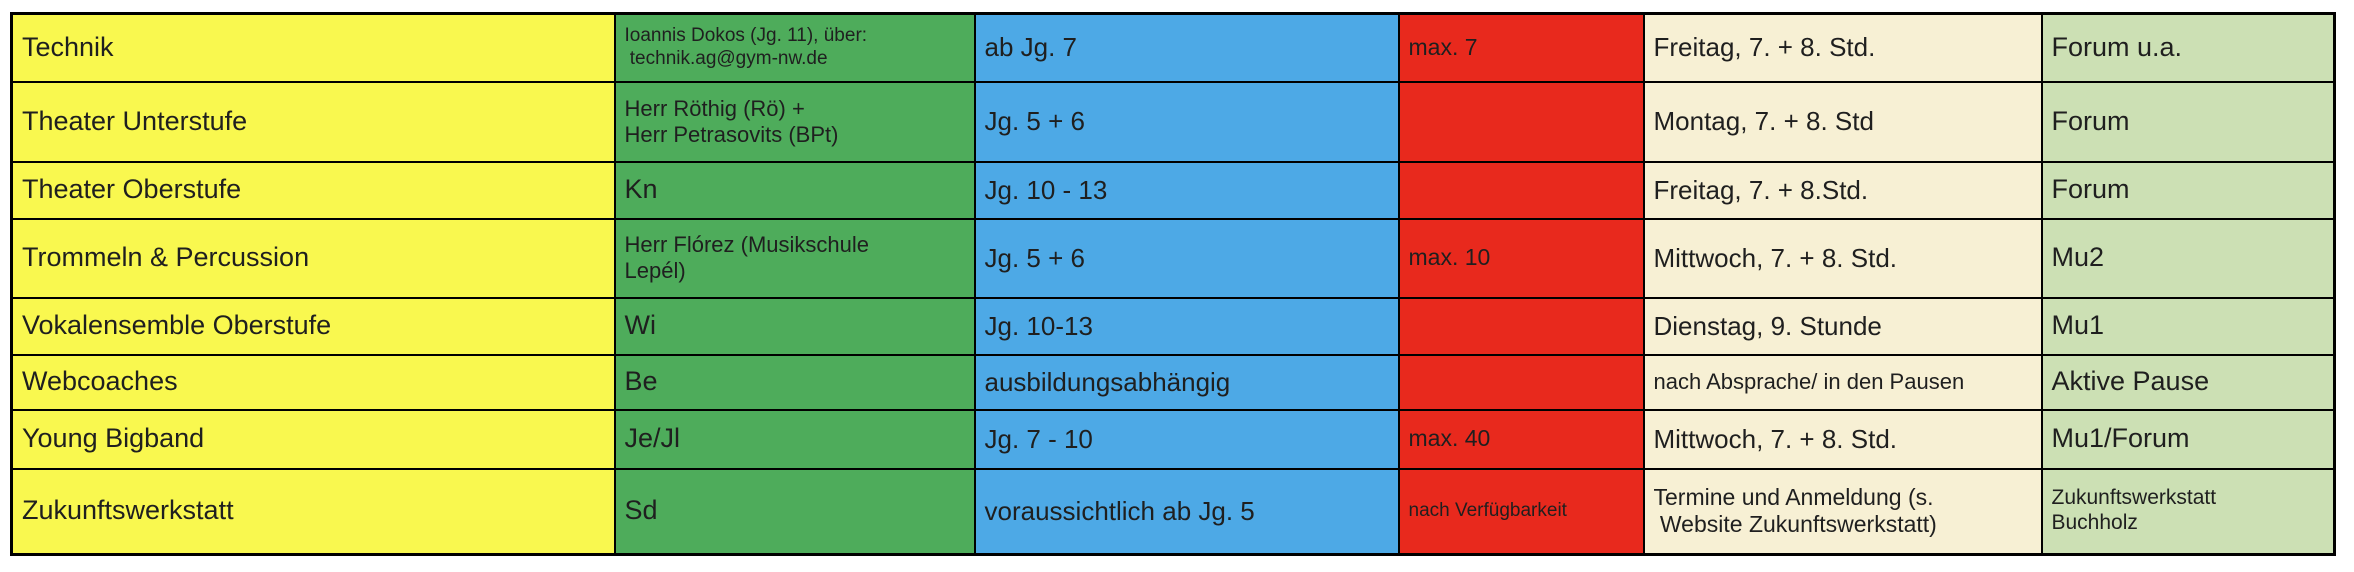 Image resolution: width=2354 pixels, height=572 pixels. I want to click on cell-max-participants: max. 40, so click(1521, 439).